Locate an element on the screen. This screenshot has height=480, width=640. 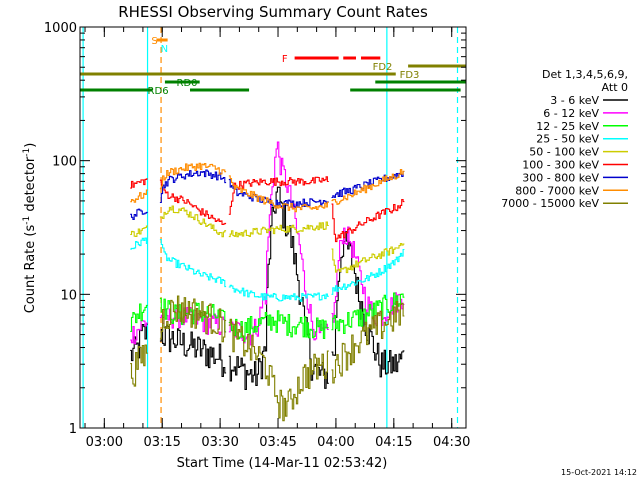
y-axis-label-end: ) is located at coordinates (30, 145).